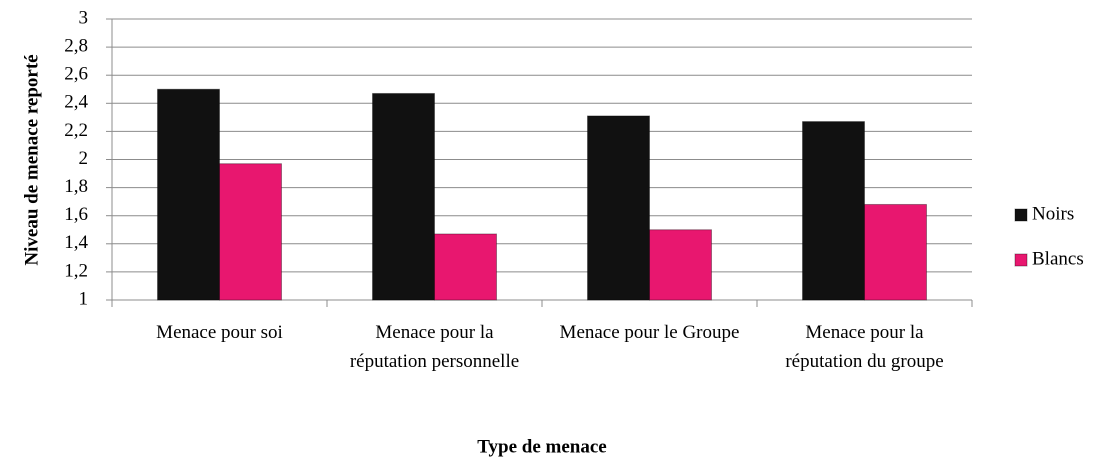 This screenshot has height=461, width=1108. Describe the element at coordinates (864, 347) in the screenshot. I see `x-tick-label: Menace pour la réputation du groupe` at that location.